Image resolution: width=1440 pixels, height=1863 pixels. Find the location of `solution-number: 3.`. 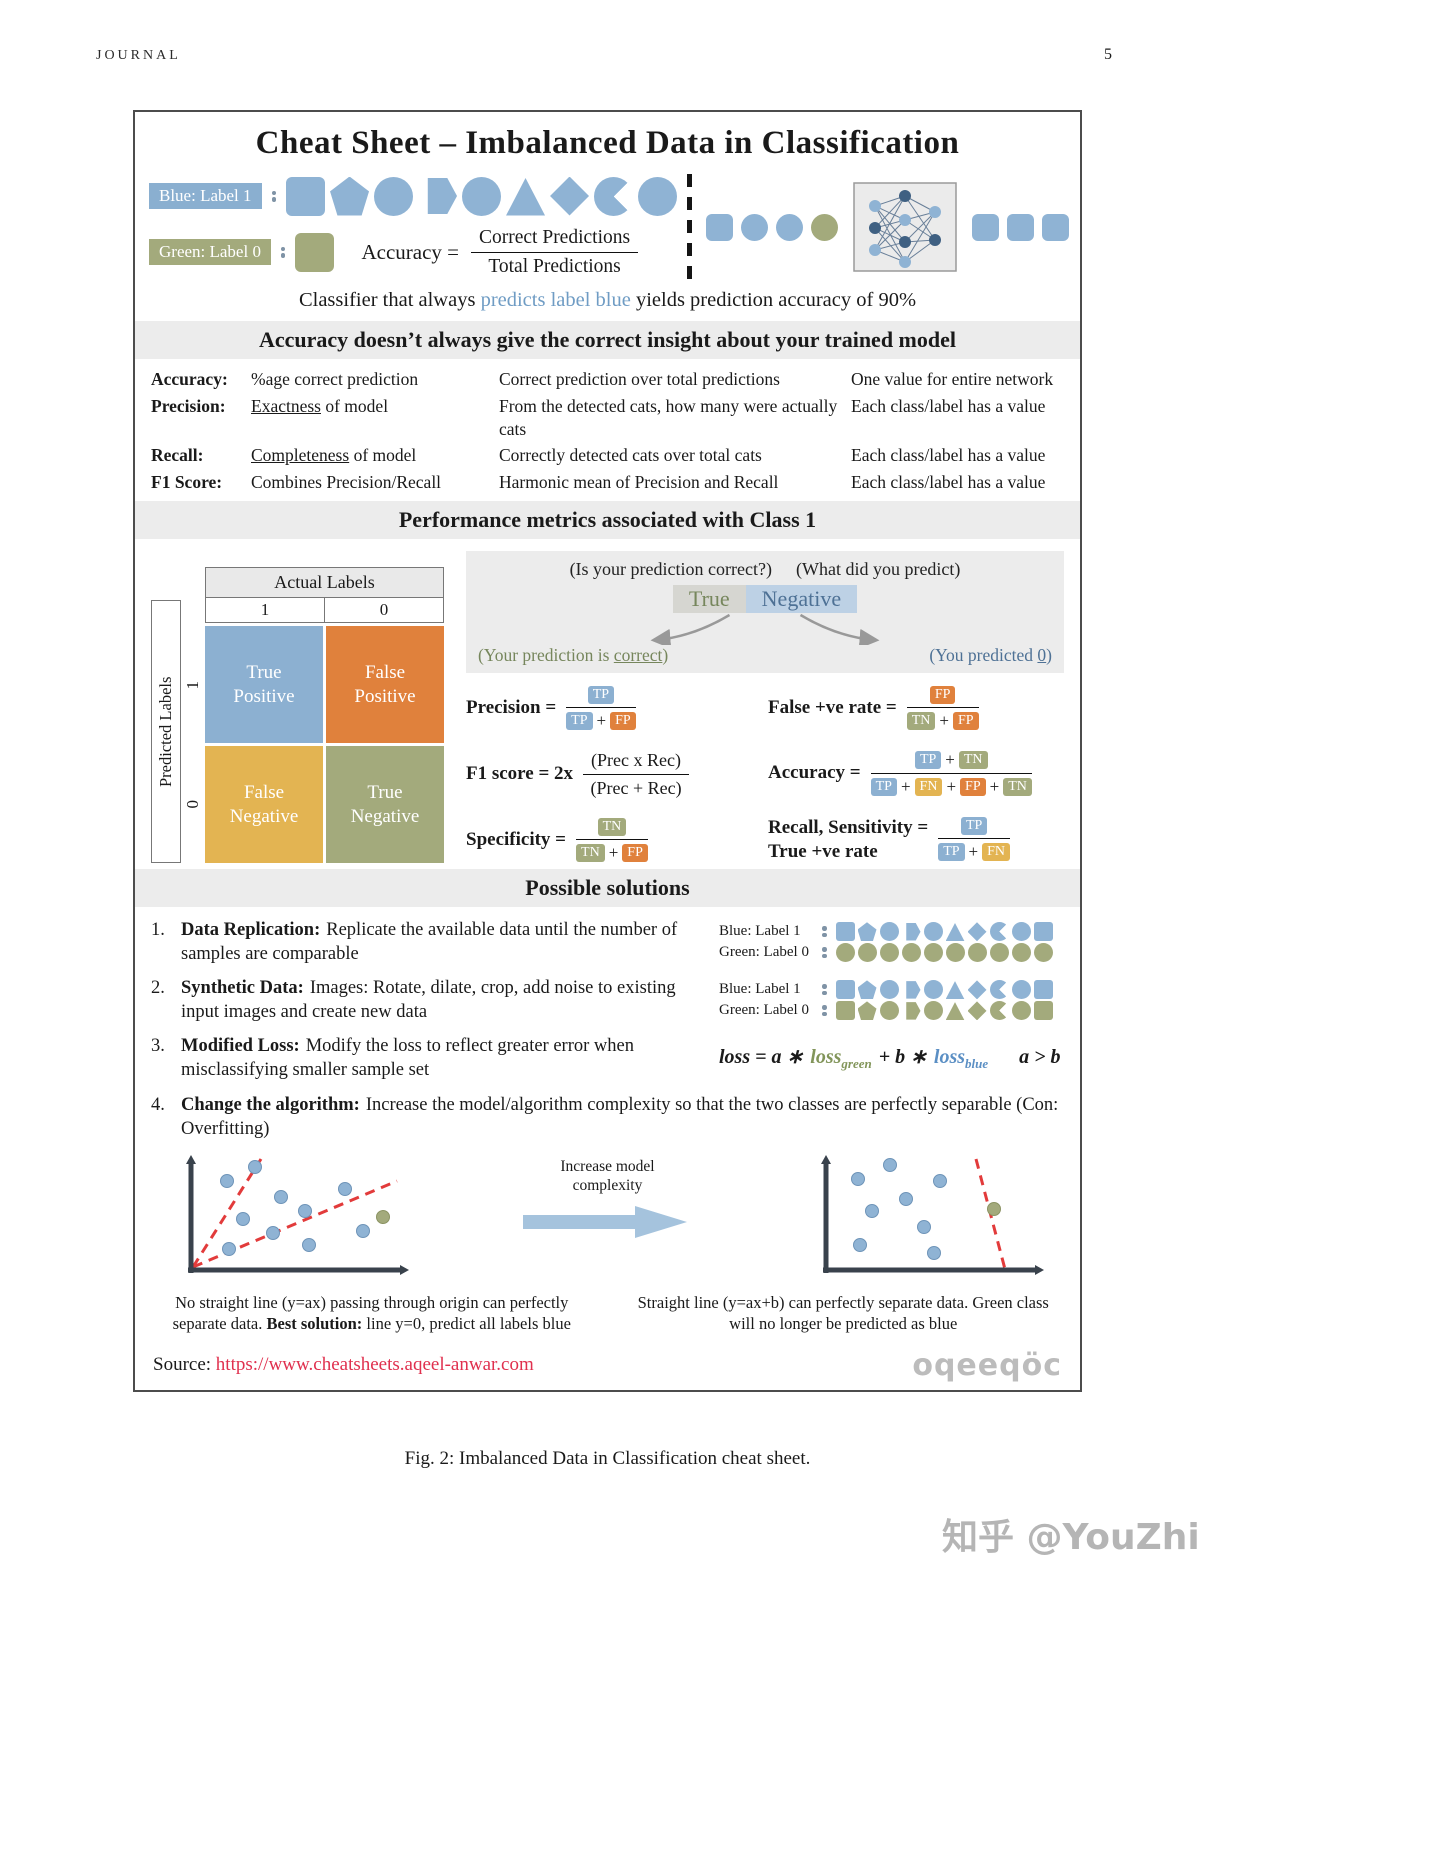

solution-number: 3. is located at coordinates (158, 1046).